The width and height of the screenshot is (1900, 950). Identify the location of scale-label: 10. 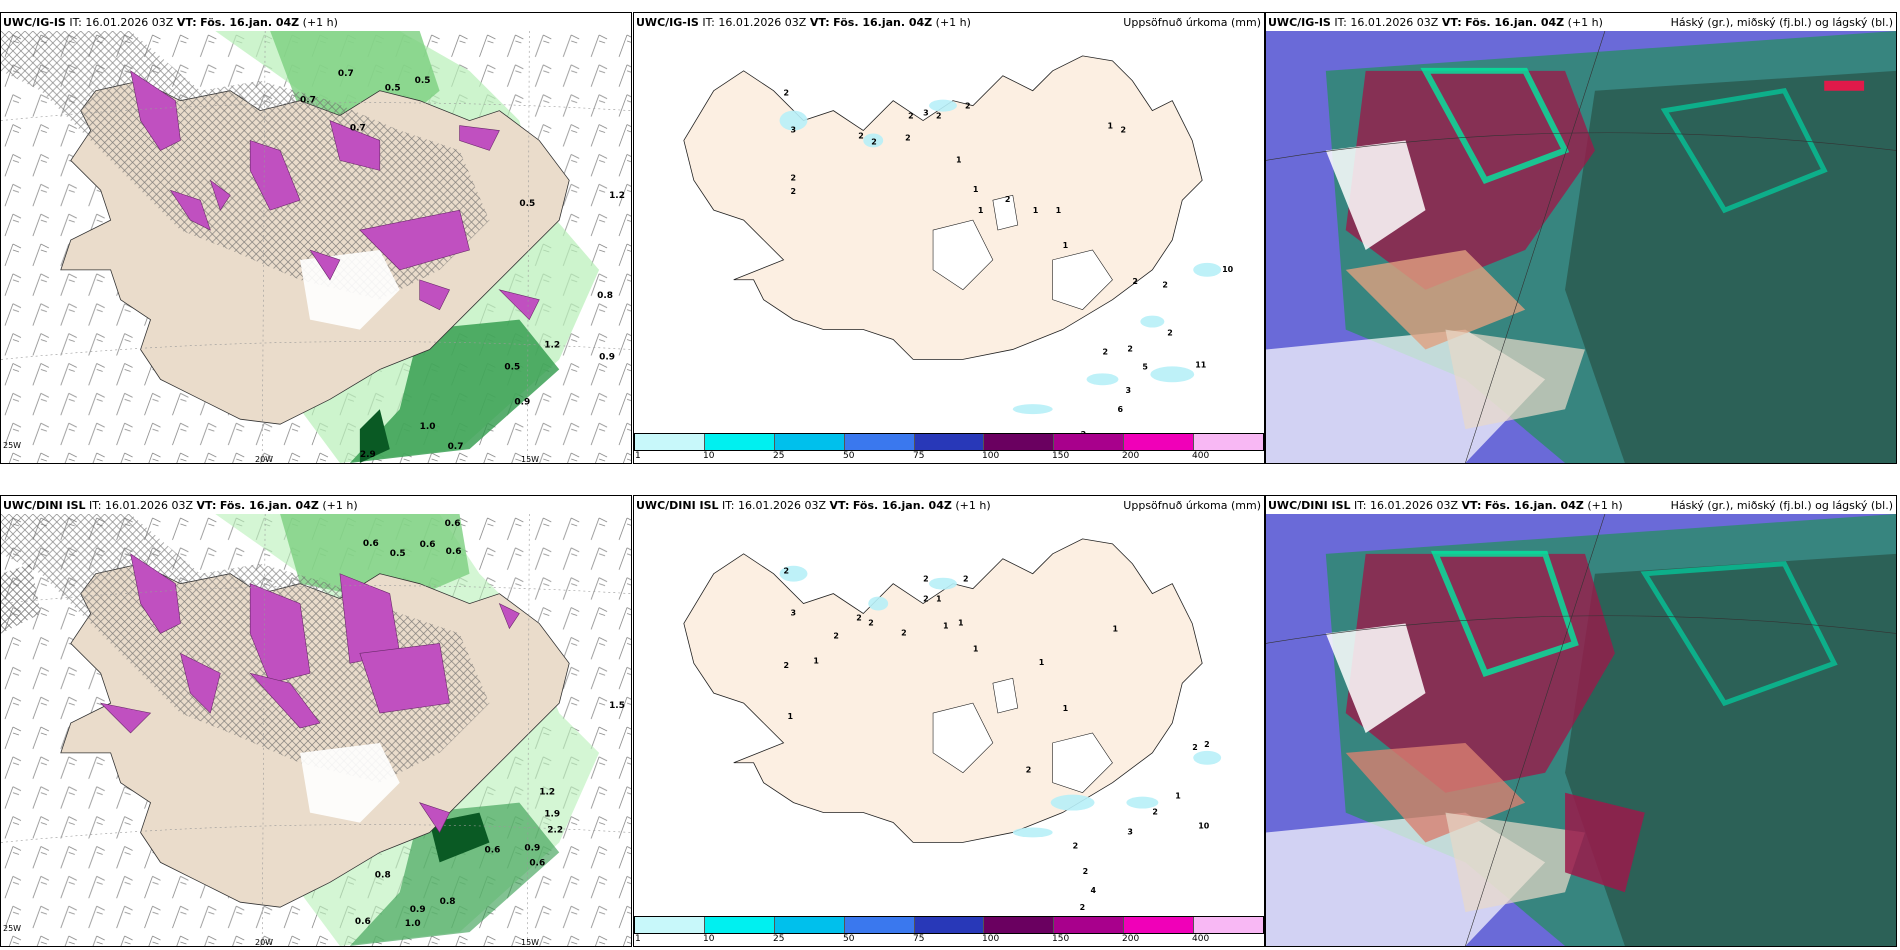
(709, 939).